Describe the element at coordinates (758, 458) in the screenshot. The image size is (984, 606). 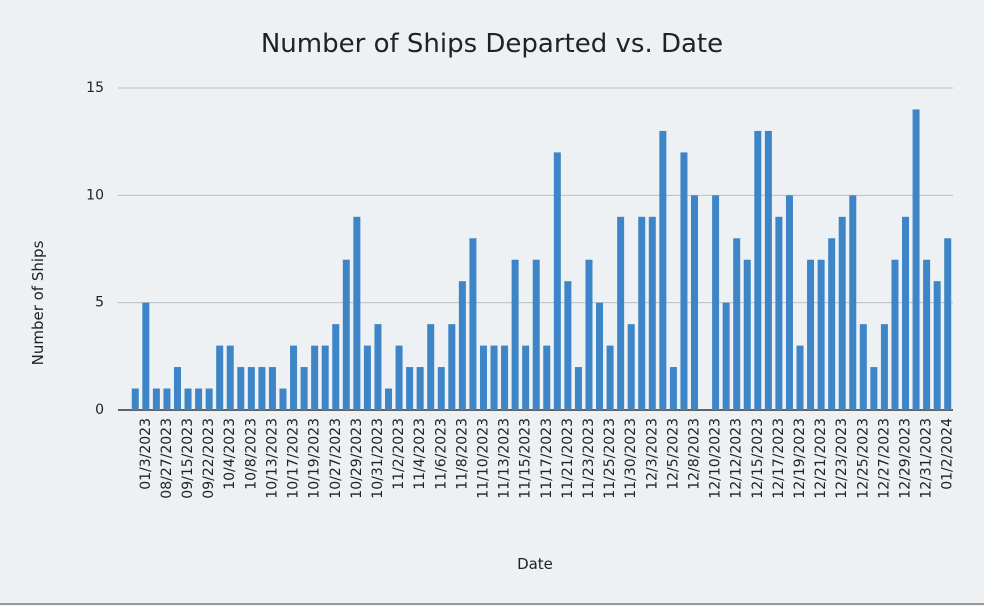
I see `x-tick-label: 12/15/2023` at that location.